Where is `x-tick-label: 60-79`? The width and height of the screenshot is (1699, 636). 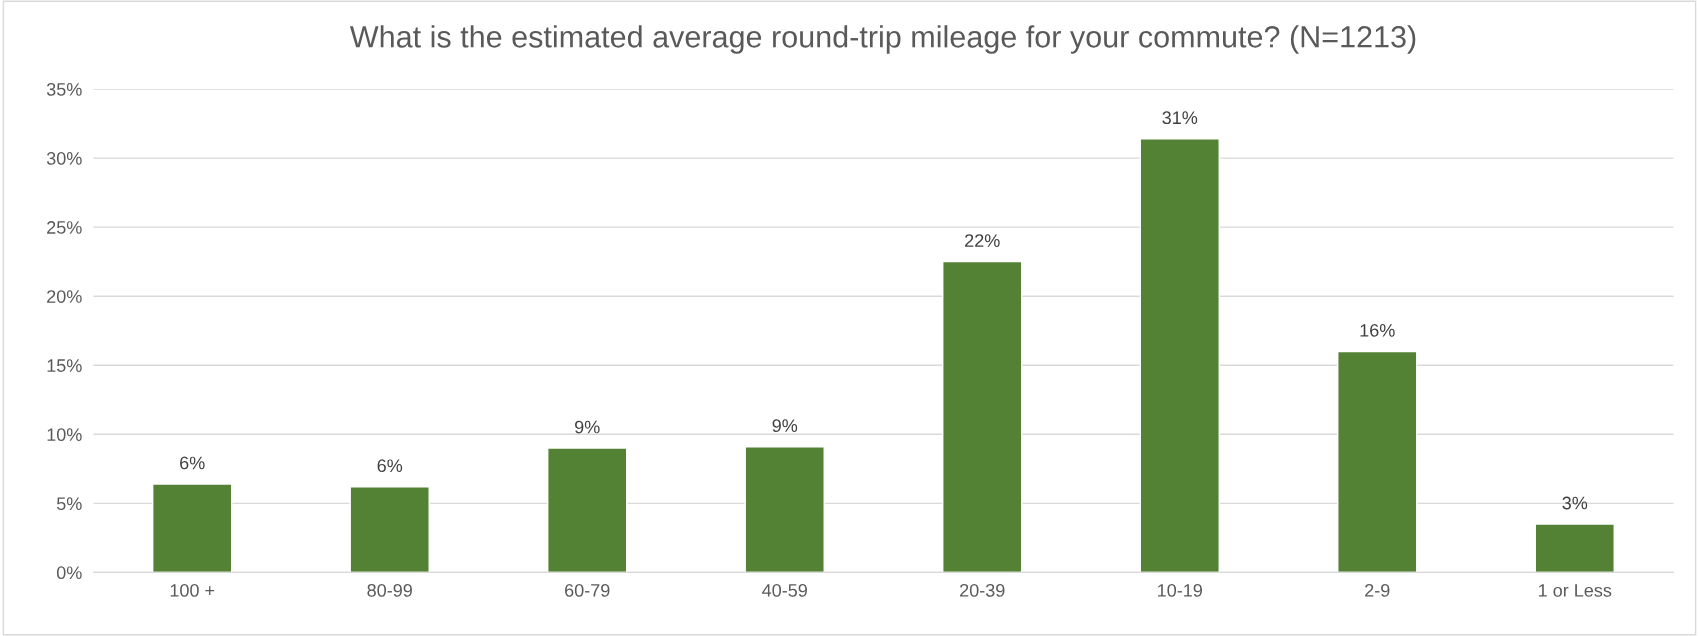 x-tick-label: 60-79 is located at coordinates (587, 590).